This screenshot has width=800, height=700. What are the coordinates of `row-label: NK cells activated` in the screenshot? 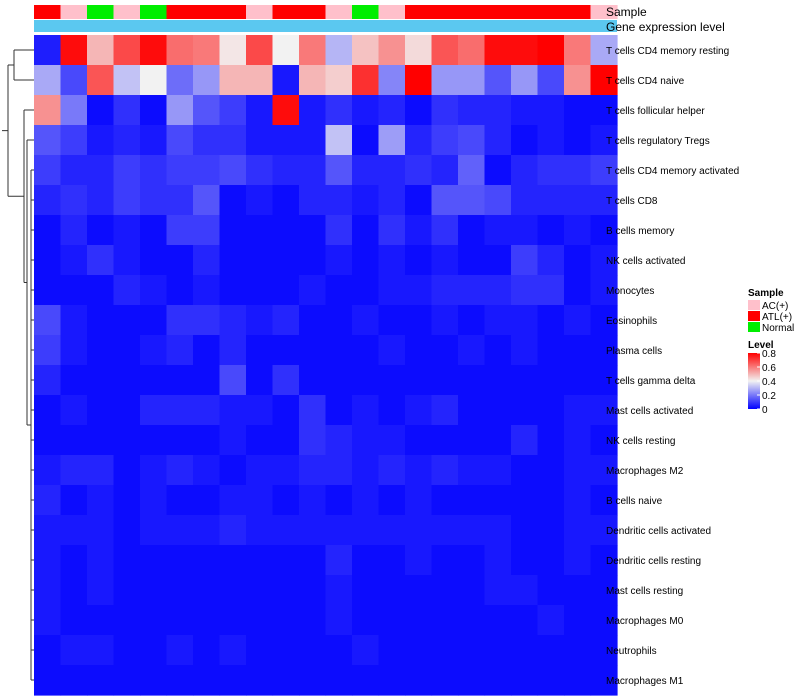 It's located at (645, 261).